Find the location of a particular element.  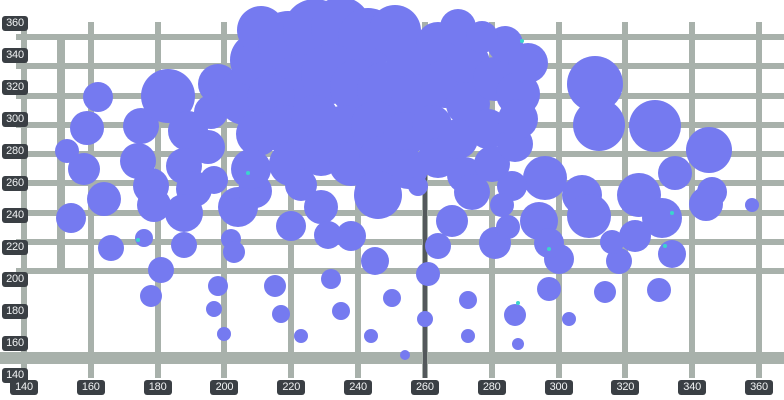

y-tick-label: 260 is located at coordinates (15, 183).